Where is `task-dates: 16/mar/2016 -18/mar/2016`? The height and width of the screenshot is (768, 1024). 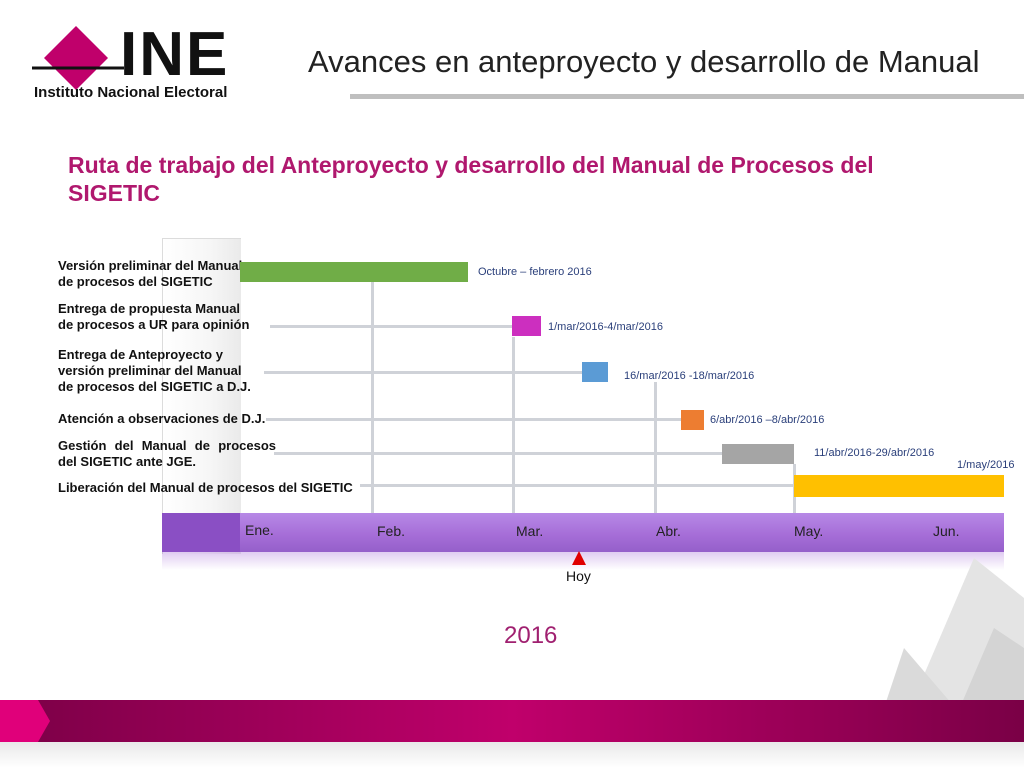 task-dates: 16/mar/2016 -18/mar/2016 is located at coordinates (689, 376).